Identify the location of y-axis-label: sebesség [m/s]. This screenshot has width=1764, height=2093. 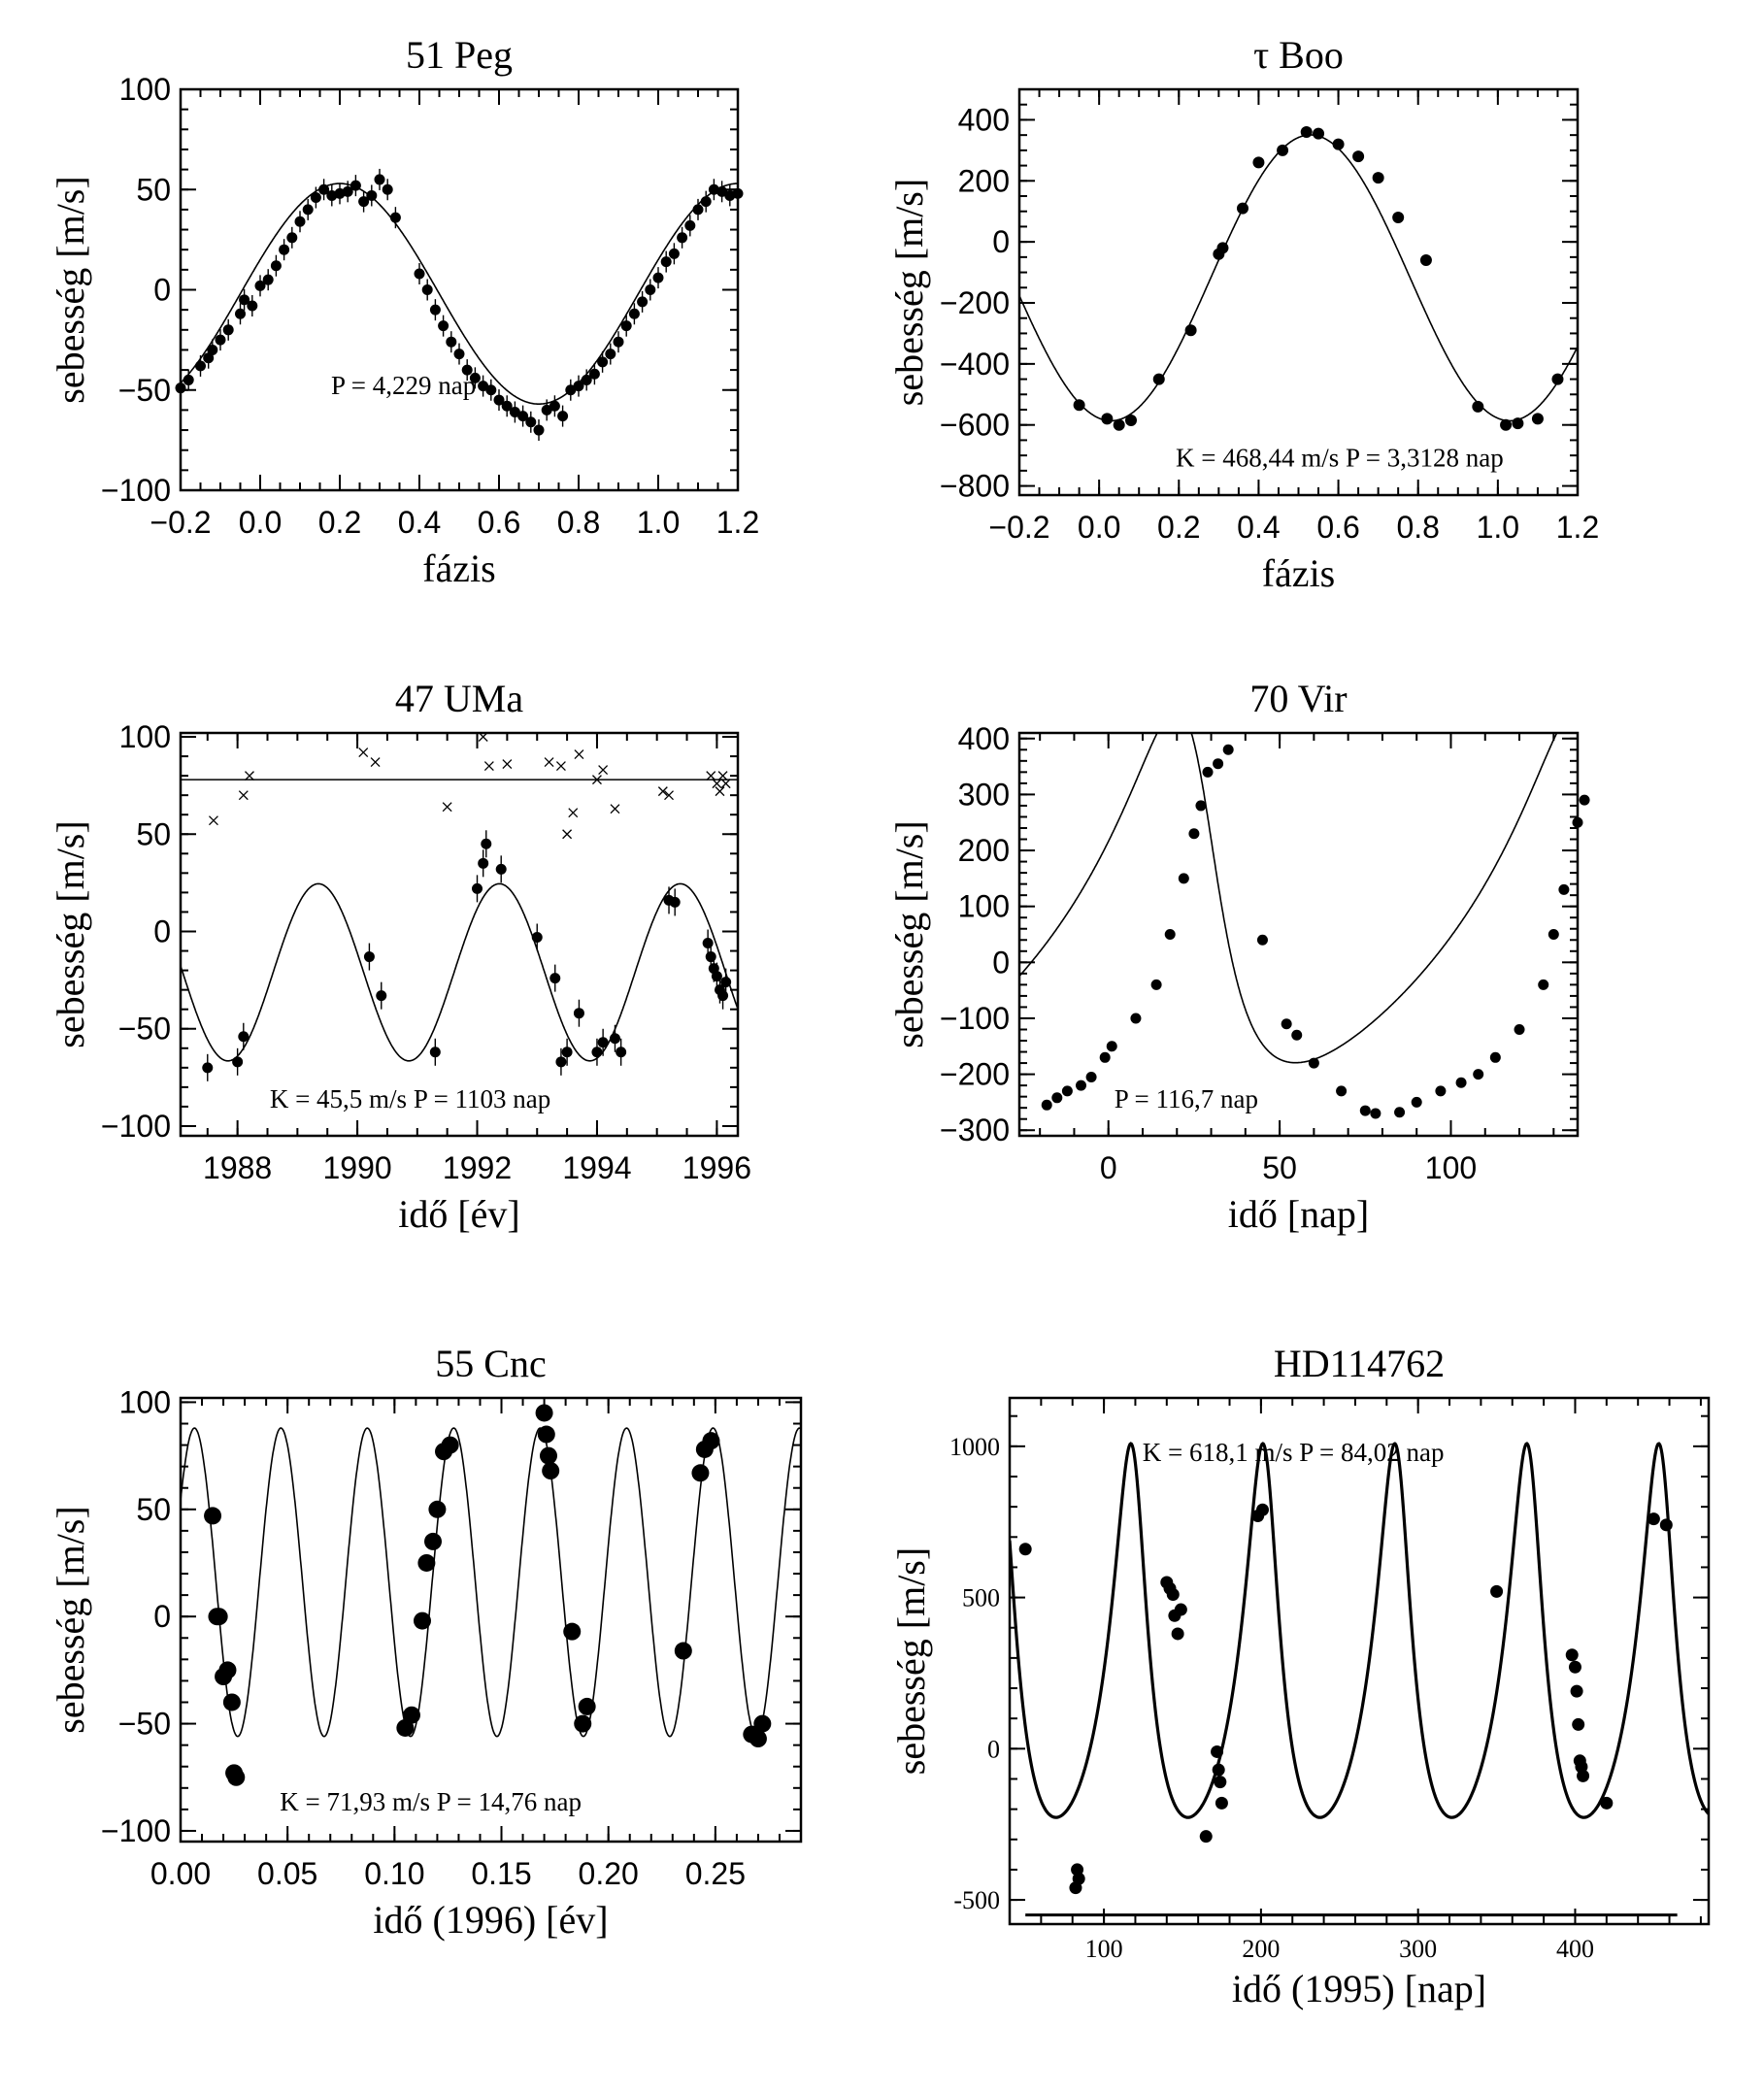
(70, 933).